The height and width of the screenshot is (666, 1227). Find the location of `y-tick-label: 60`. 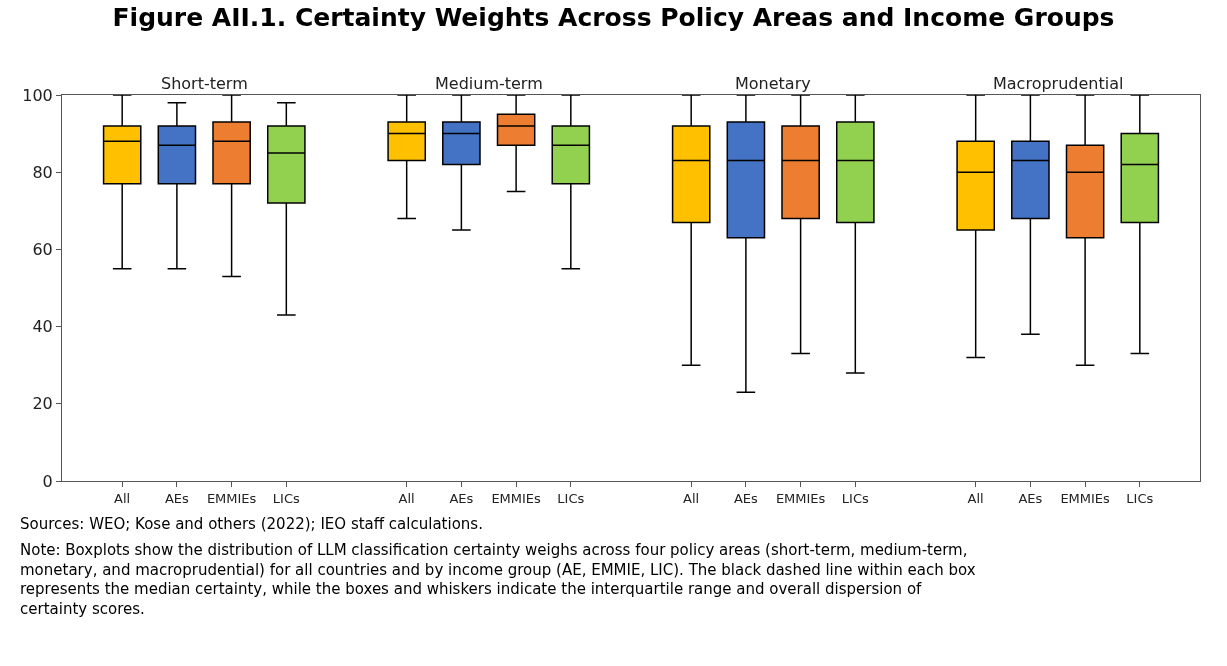

y-tick-label: 60 is located at coordinates (42, 249).